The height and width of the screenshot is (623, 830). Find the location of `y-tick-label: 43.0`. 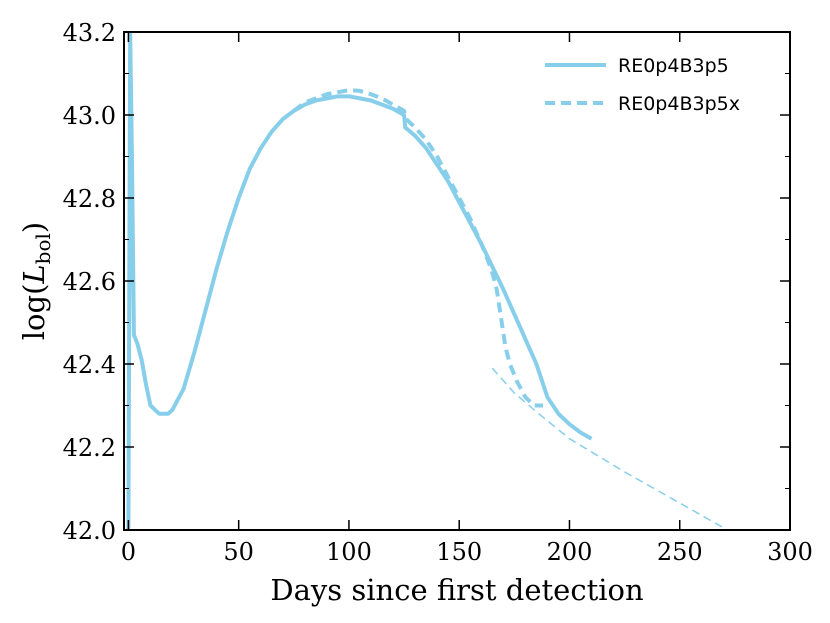

y-tick-label: 43.0 is located at coordinates (89, 116).